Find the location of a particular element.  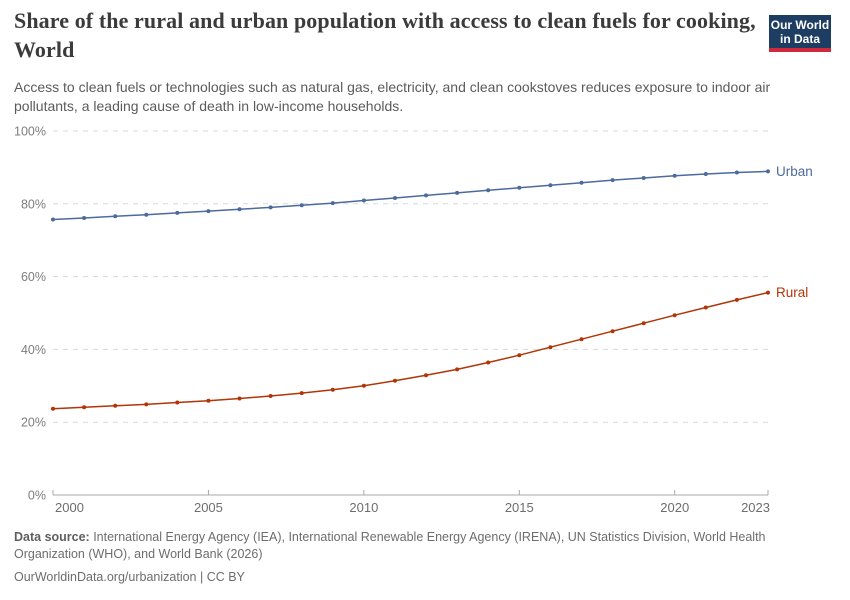

series-point-urban-2020 is located at coordinates (674, 175).